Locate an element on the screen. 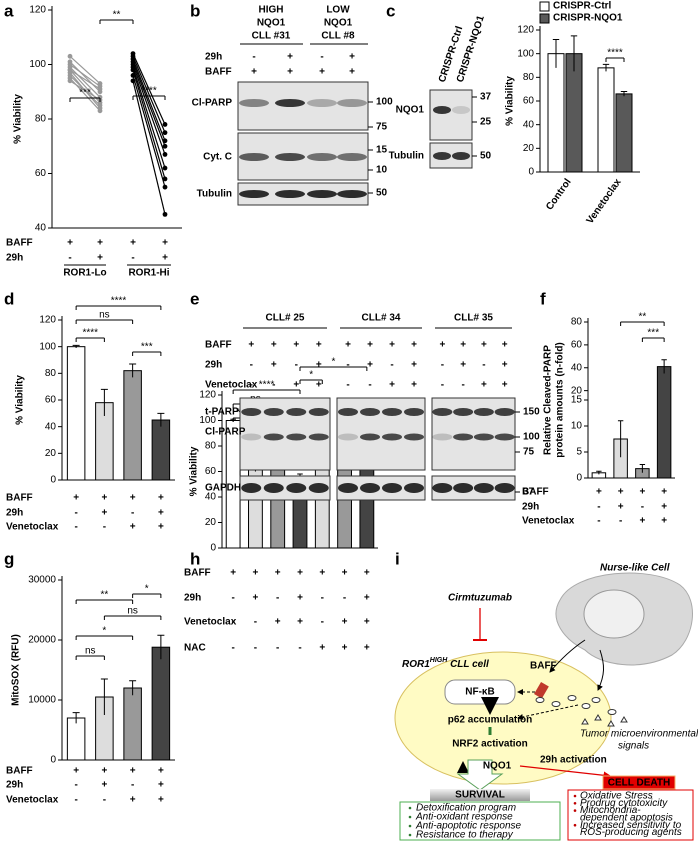  nucleus-shape is located at coordinates (614, 614).